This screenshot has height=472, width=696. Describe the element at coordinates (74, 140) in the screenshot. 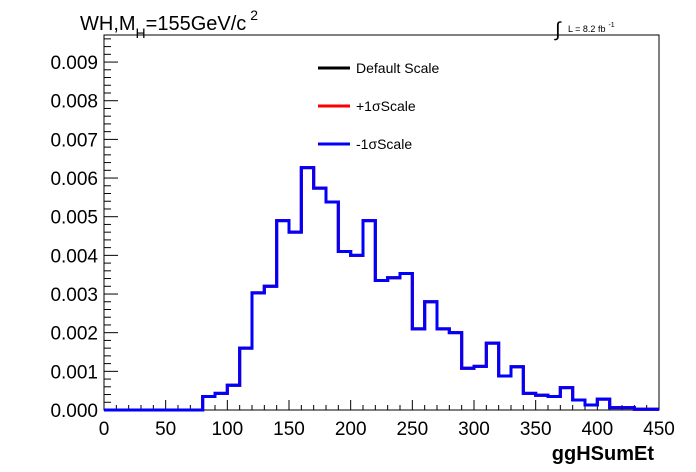

I see `y-tick-label: 0.007` at that location.